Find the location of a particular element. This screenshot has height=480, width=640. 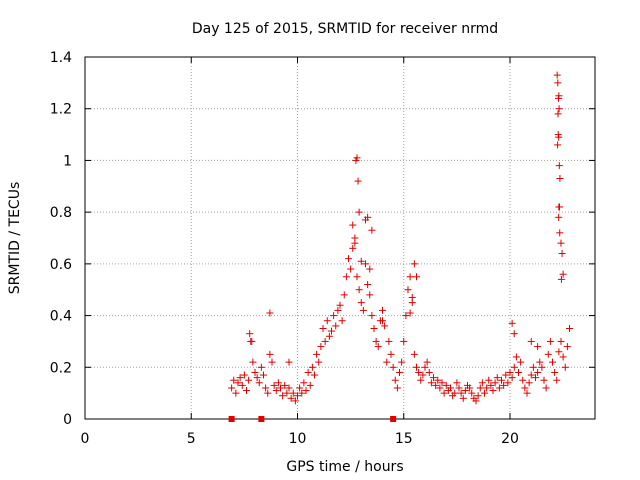

y-tick-label: 0.2 is located at coordinates (61, 368).